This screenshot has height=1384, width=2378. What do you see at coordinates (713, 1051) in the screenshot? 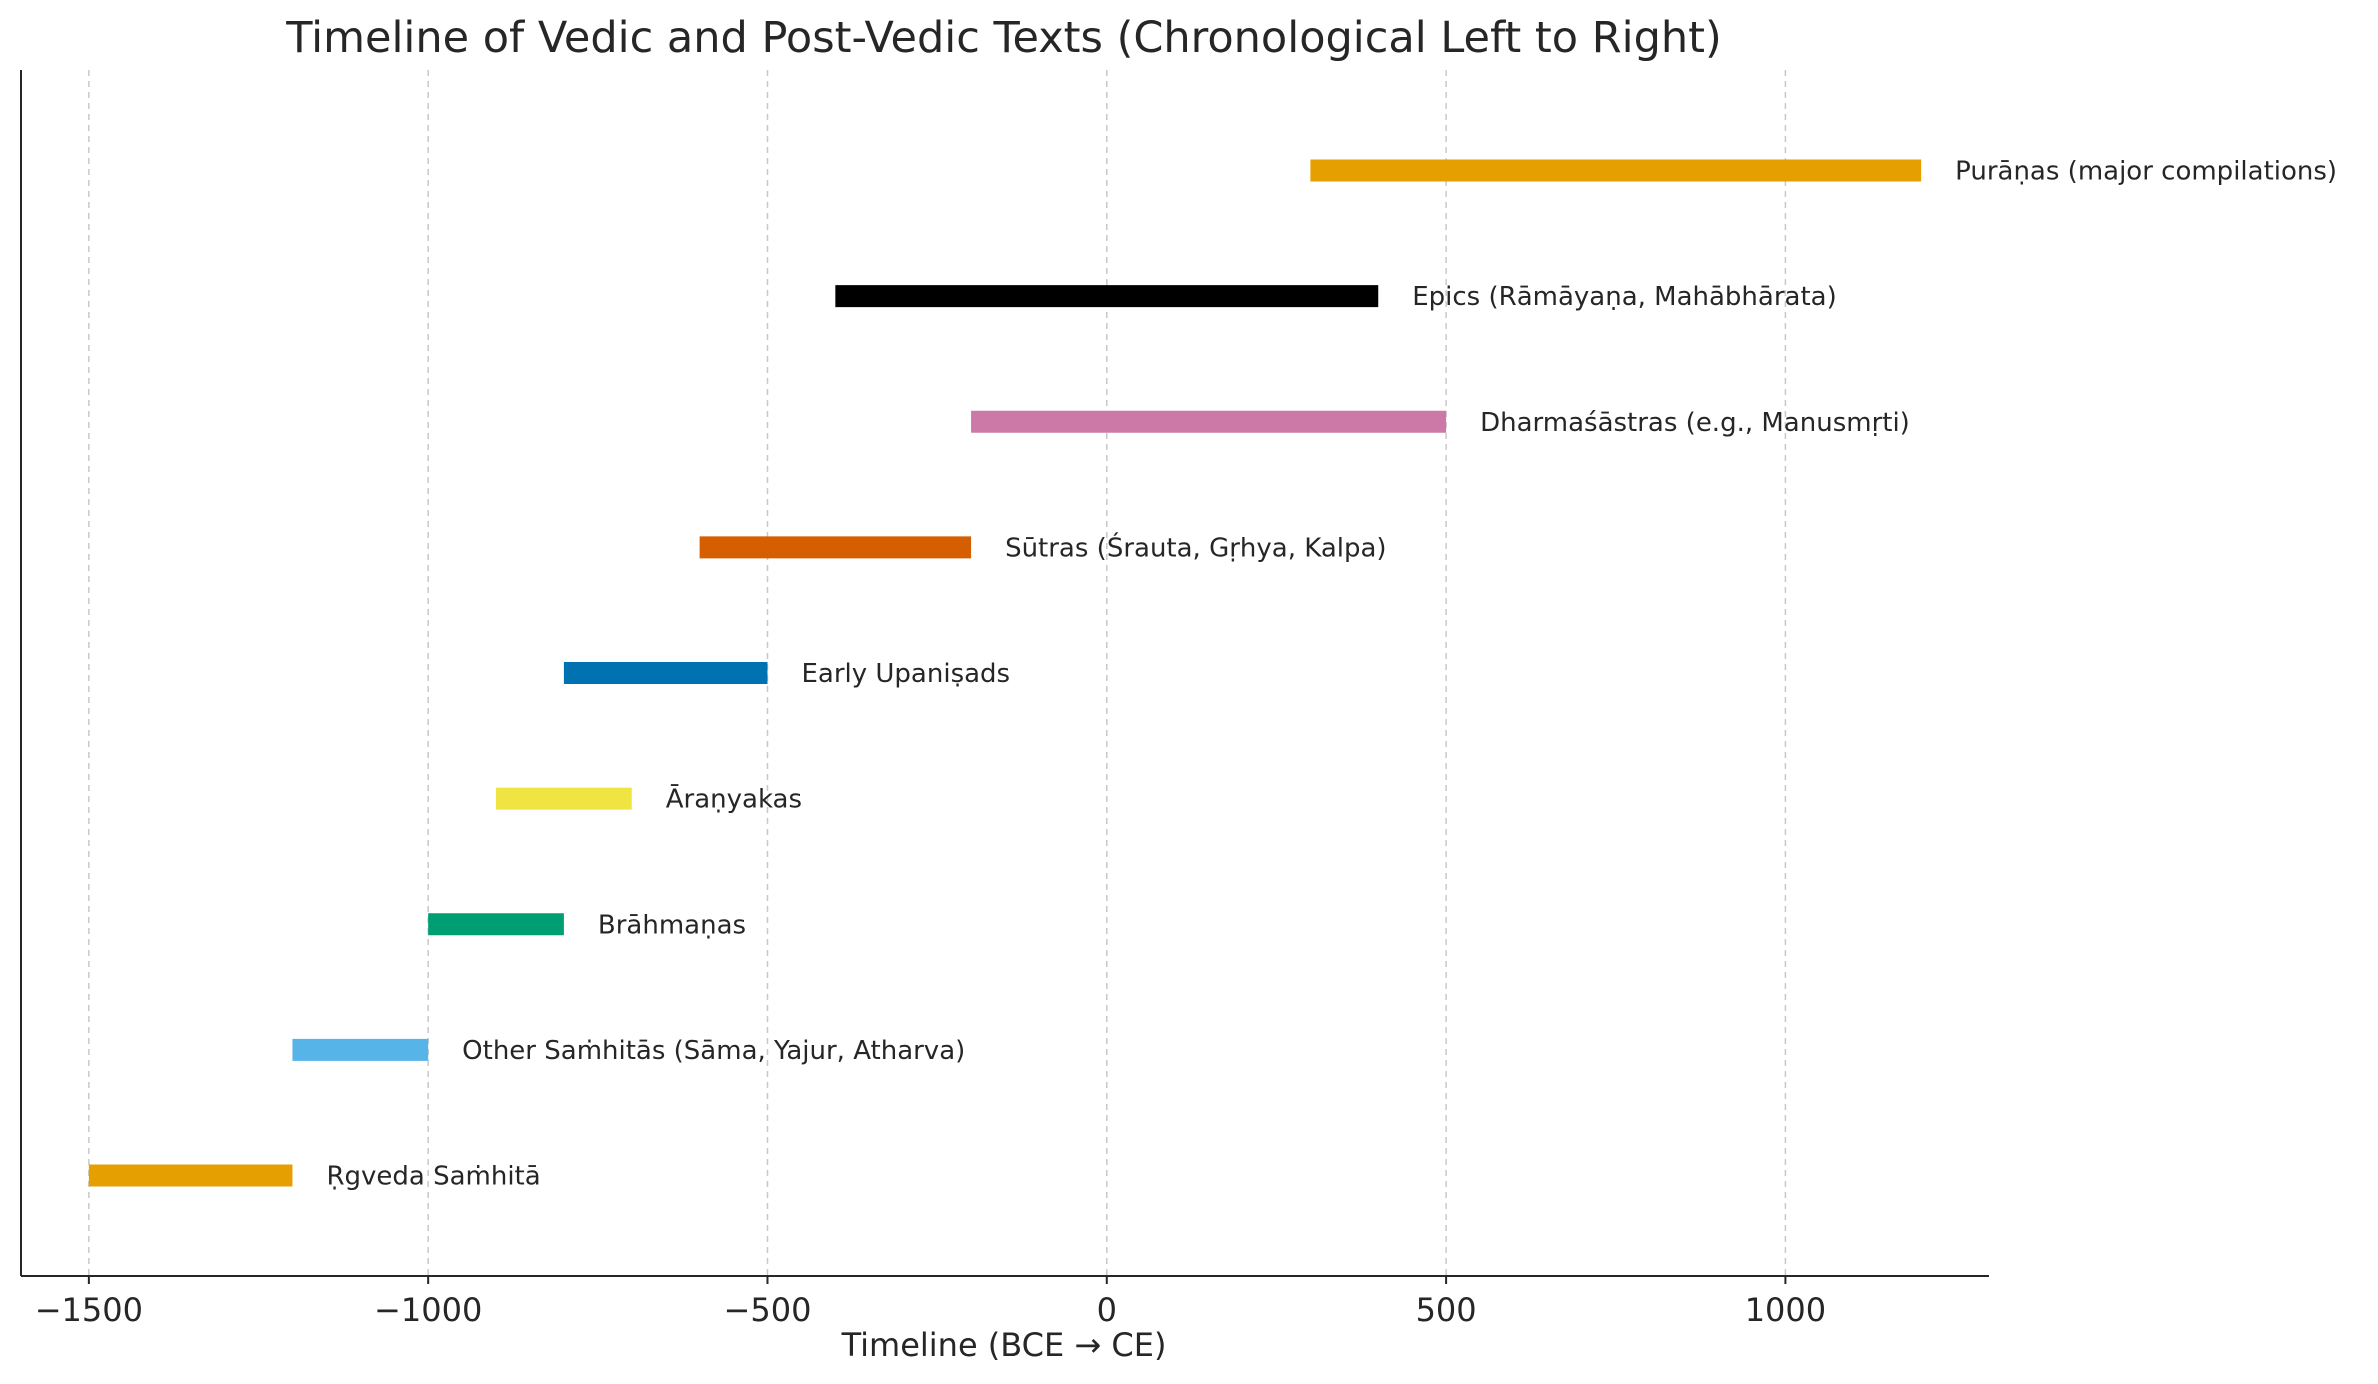
I see `bar-label: Other Saṁhitās (Sāma, Yajur, Atharva)` at bounding box center [713, 1051].